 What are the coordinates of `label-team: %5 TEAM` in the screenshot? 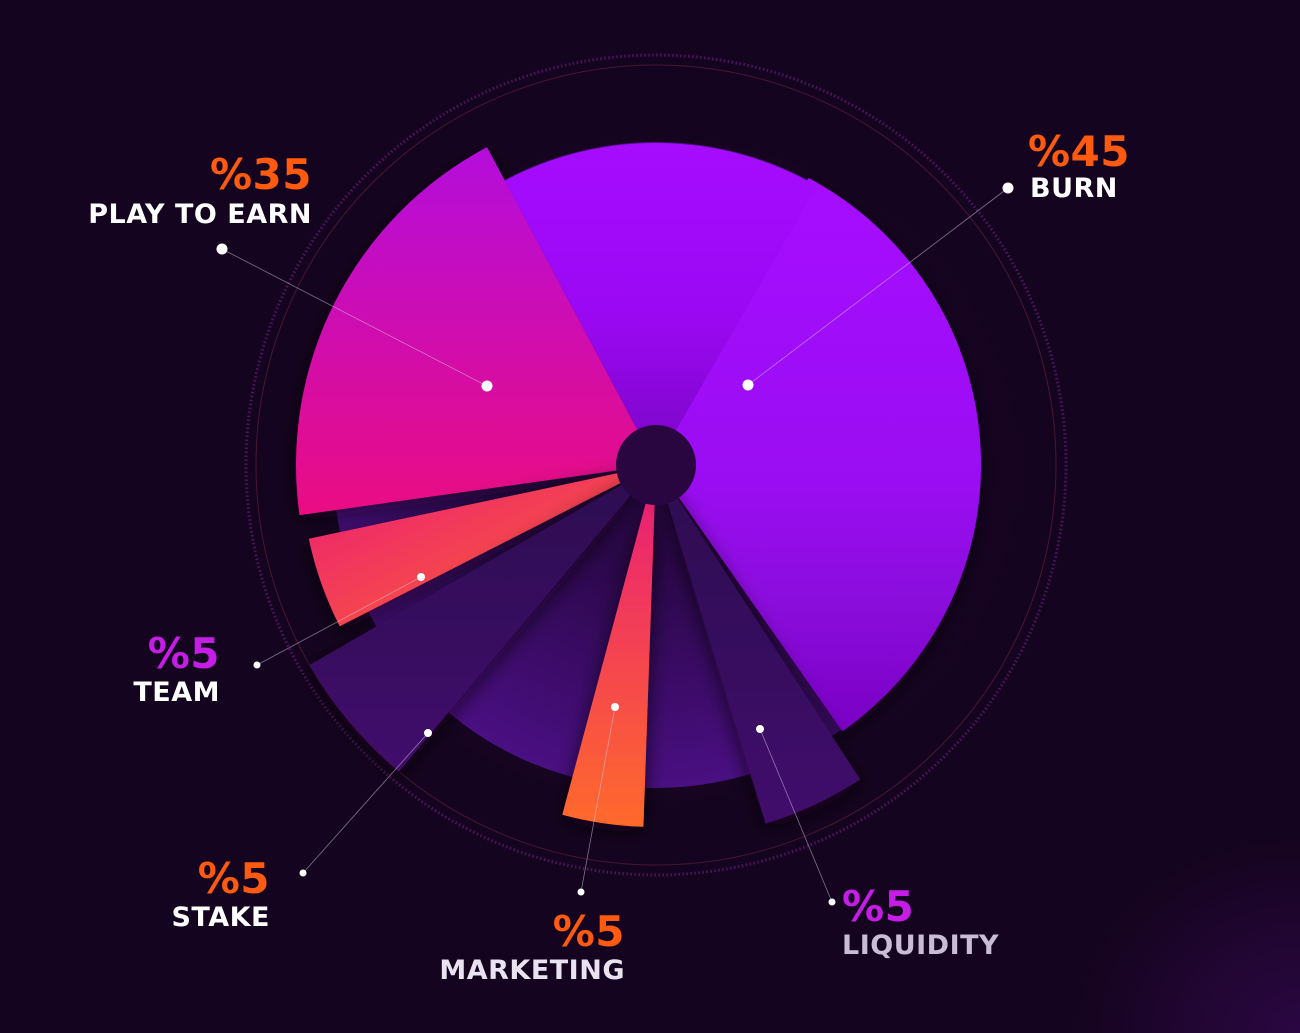 It's located at (160, 670).